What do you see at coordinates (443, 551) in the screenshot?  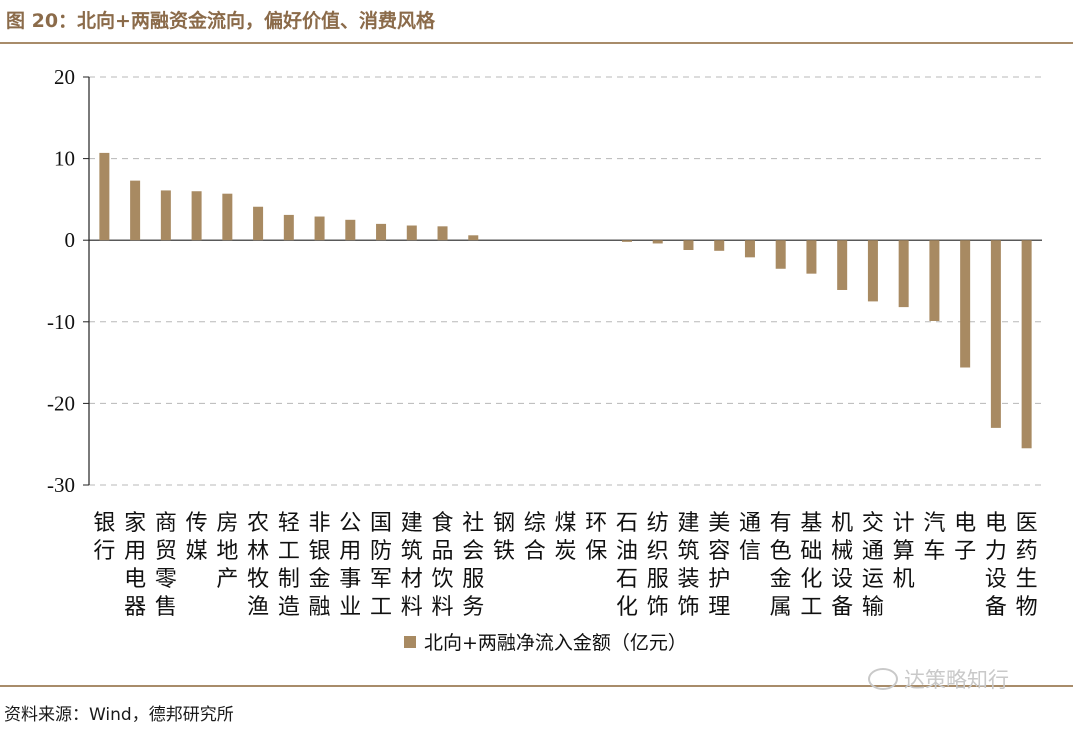 I see `x-tick-char: 品` at bounding box center [443, 551].